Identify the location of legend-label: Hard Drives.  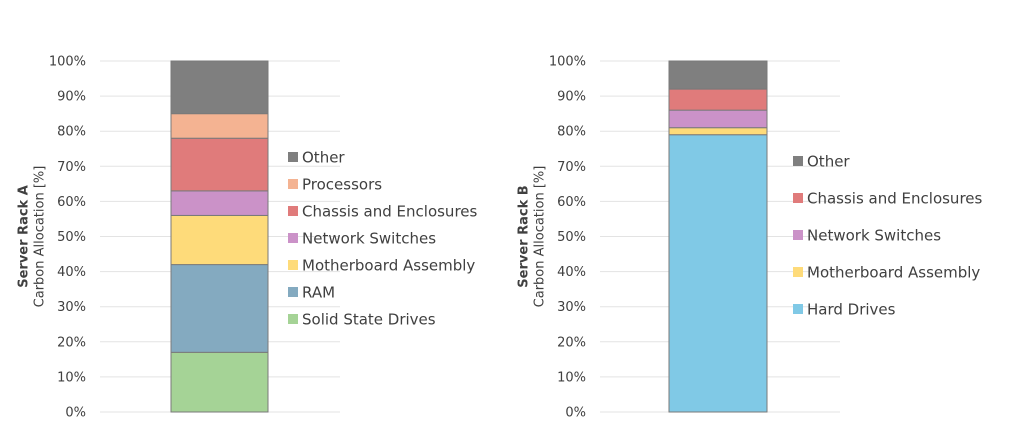
(851, 310).